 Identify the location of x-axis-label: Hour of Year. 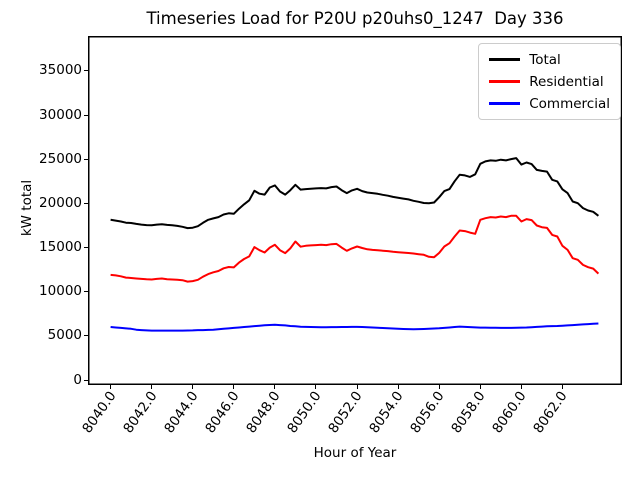
(355, 453).